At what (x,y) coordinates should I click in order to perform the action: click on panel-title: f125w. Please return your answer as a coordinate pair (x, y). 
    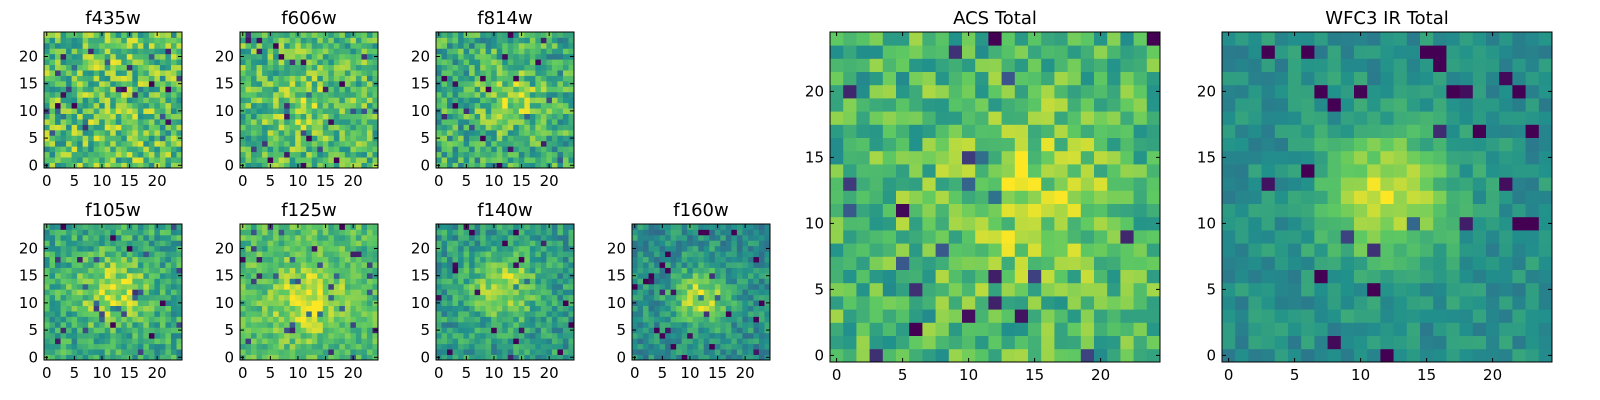
    Looking at the image, I should click on (308, 210).